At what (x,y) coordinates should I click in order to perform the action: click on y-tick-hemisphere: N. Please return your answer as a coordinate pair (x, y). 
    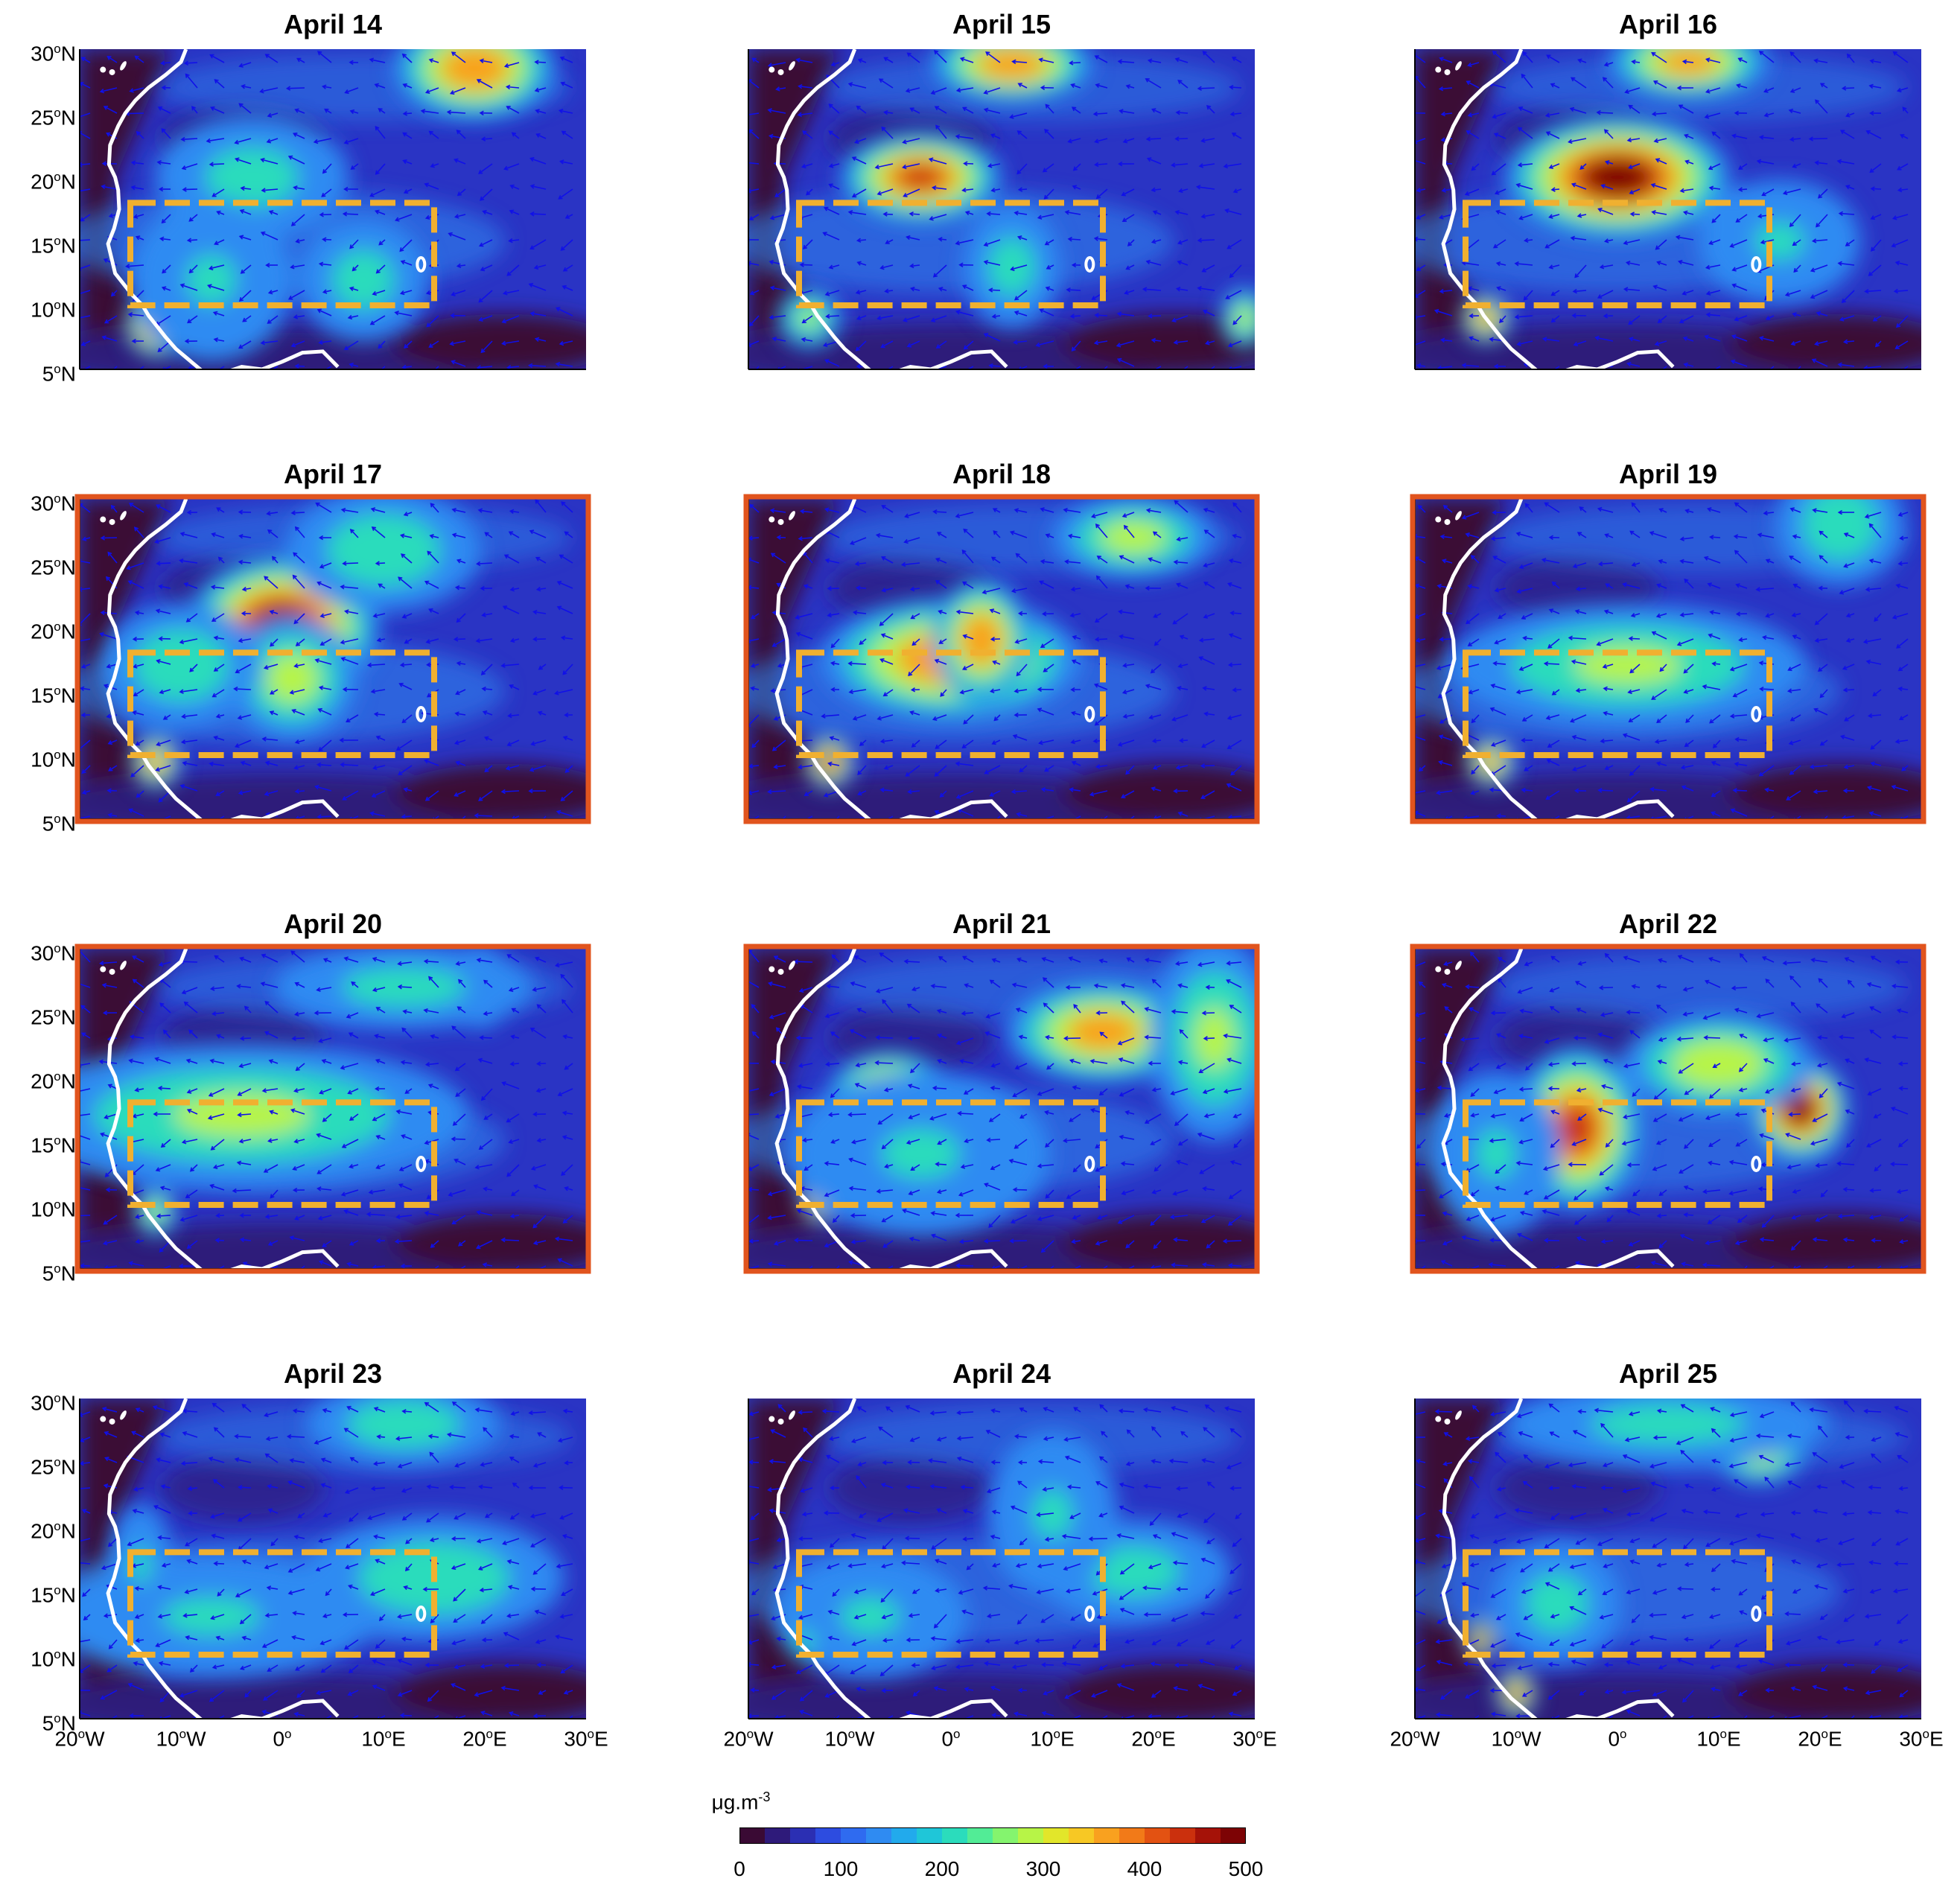
    Looking at the image, I should click on (68, 1145).